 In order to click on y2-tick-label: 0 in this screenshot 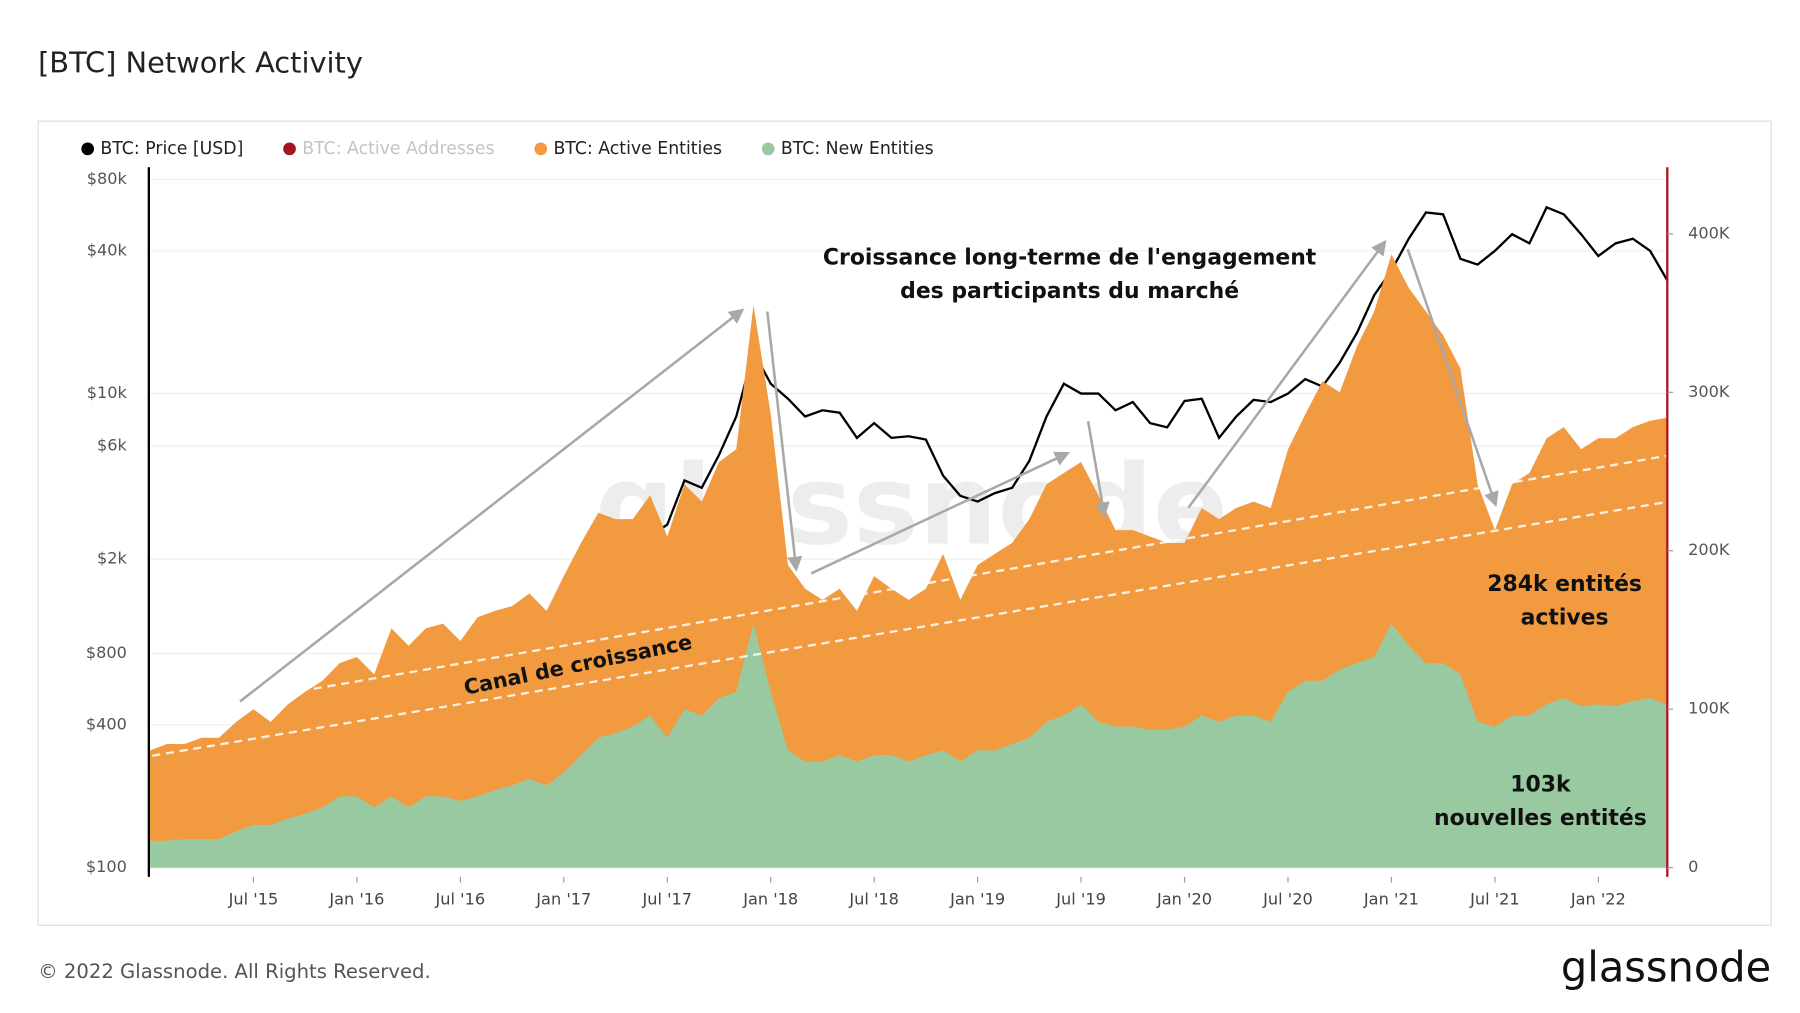, I will do `click(1693, 866)`.